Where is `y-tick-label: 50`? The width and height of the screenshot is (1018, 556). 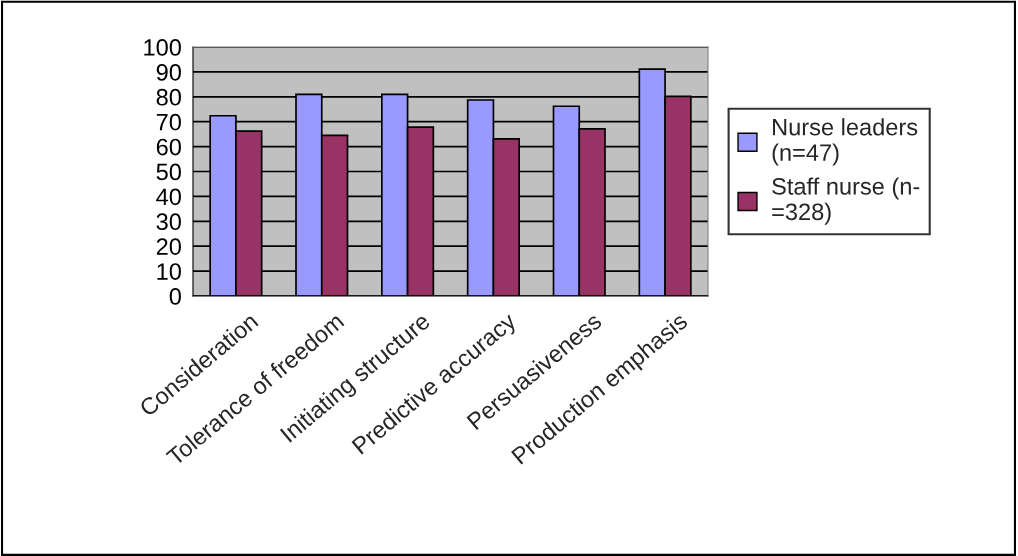
y-tick-label: 50 is located at coordinates (168, 172).